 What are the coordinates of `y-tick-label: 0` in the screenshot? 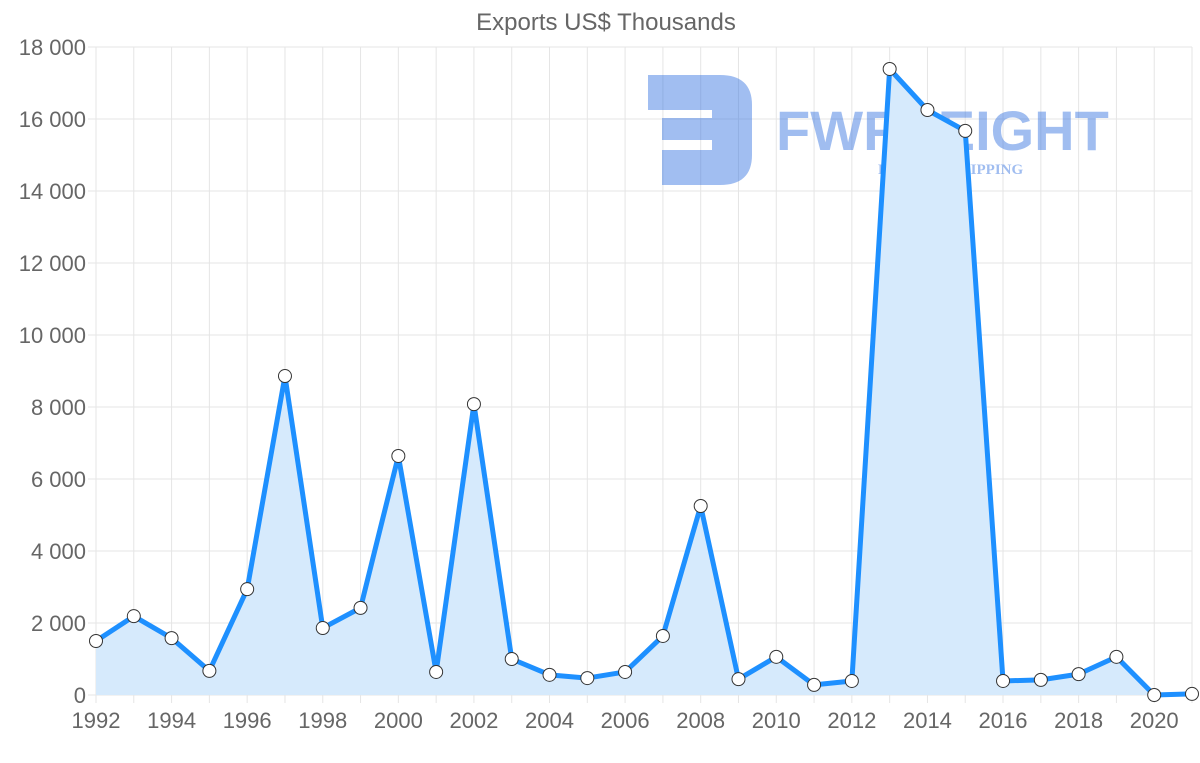 It's located at (80, 695).